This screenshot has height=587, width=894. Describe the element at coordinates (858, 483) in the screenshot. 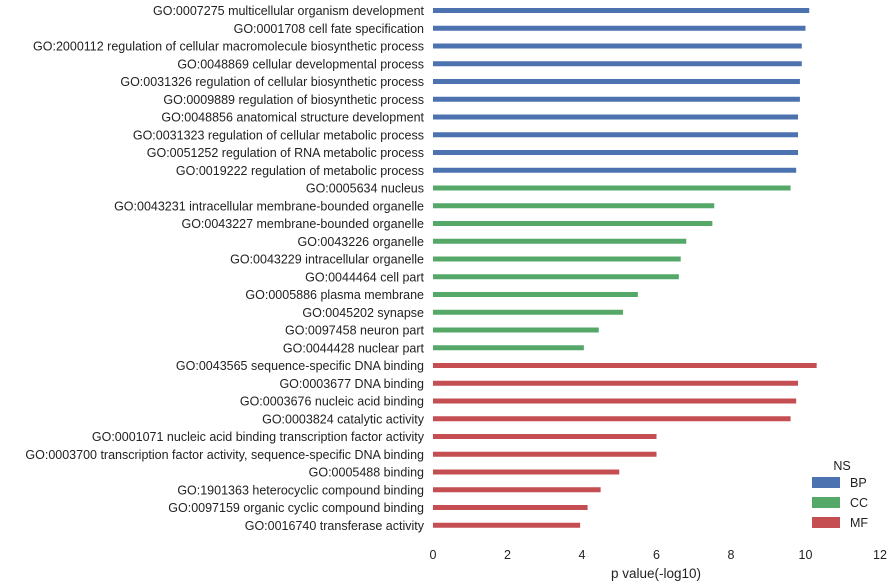

I see `legend-label: BP` at that location.